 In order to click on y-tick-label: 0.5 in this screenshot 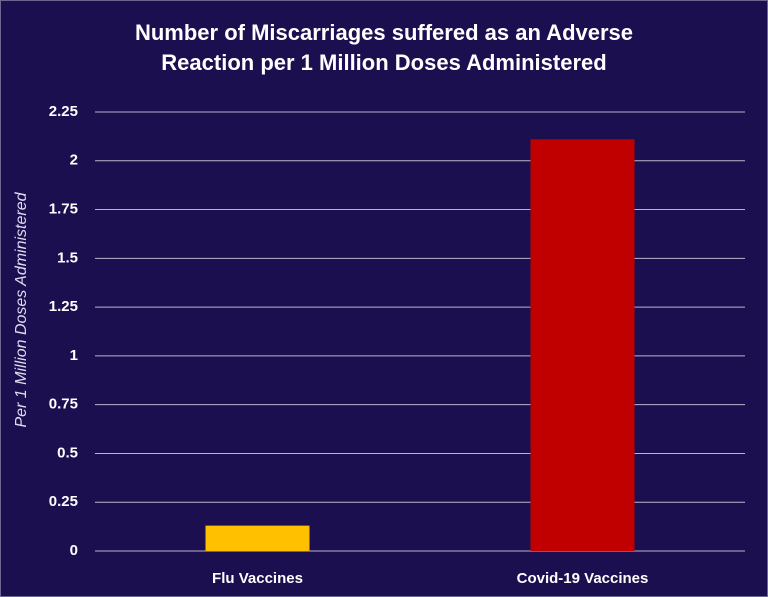, I will do `click(67, 452)`.